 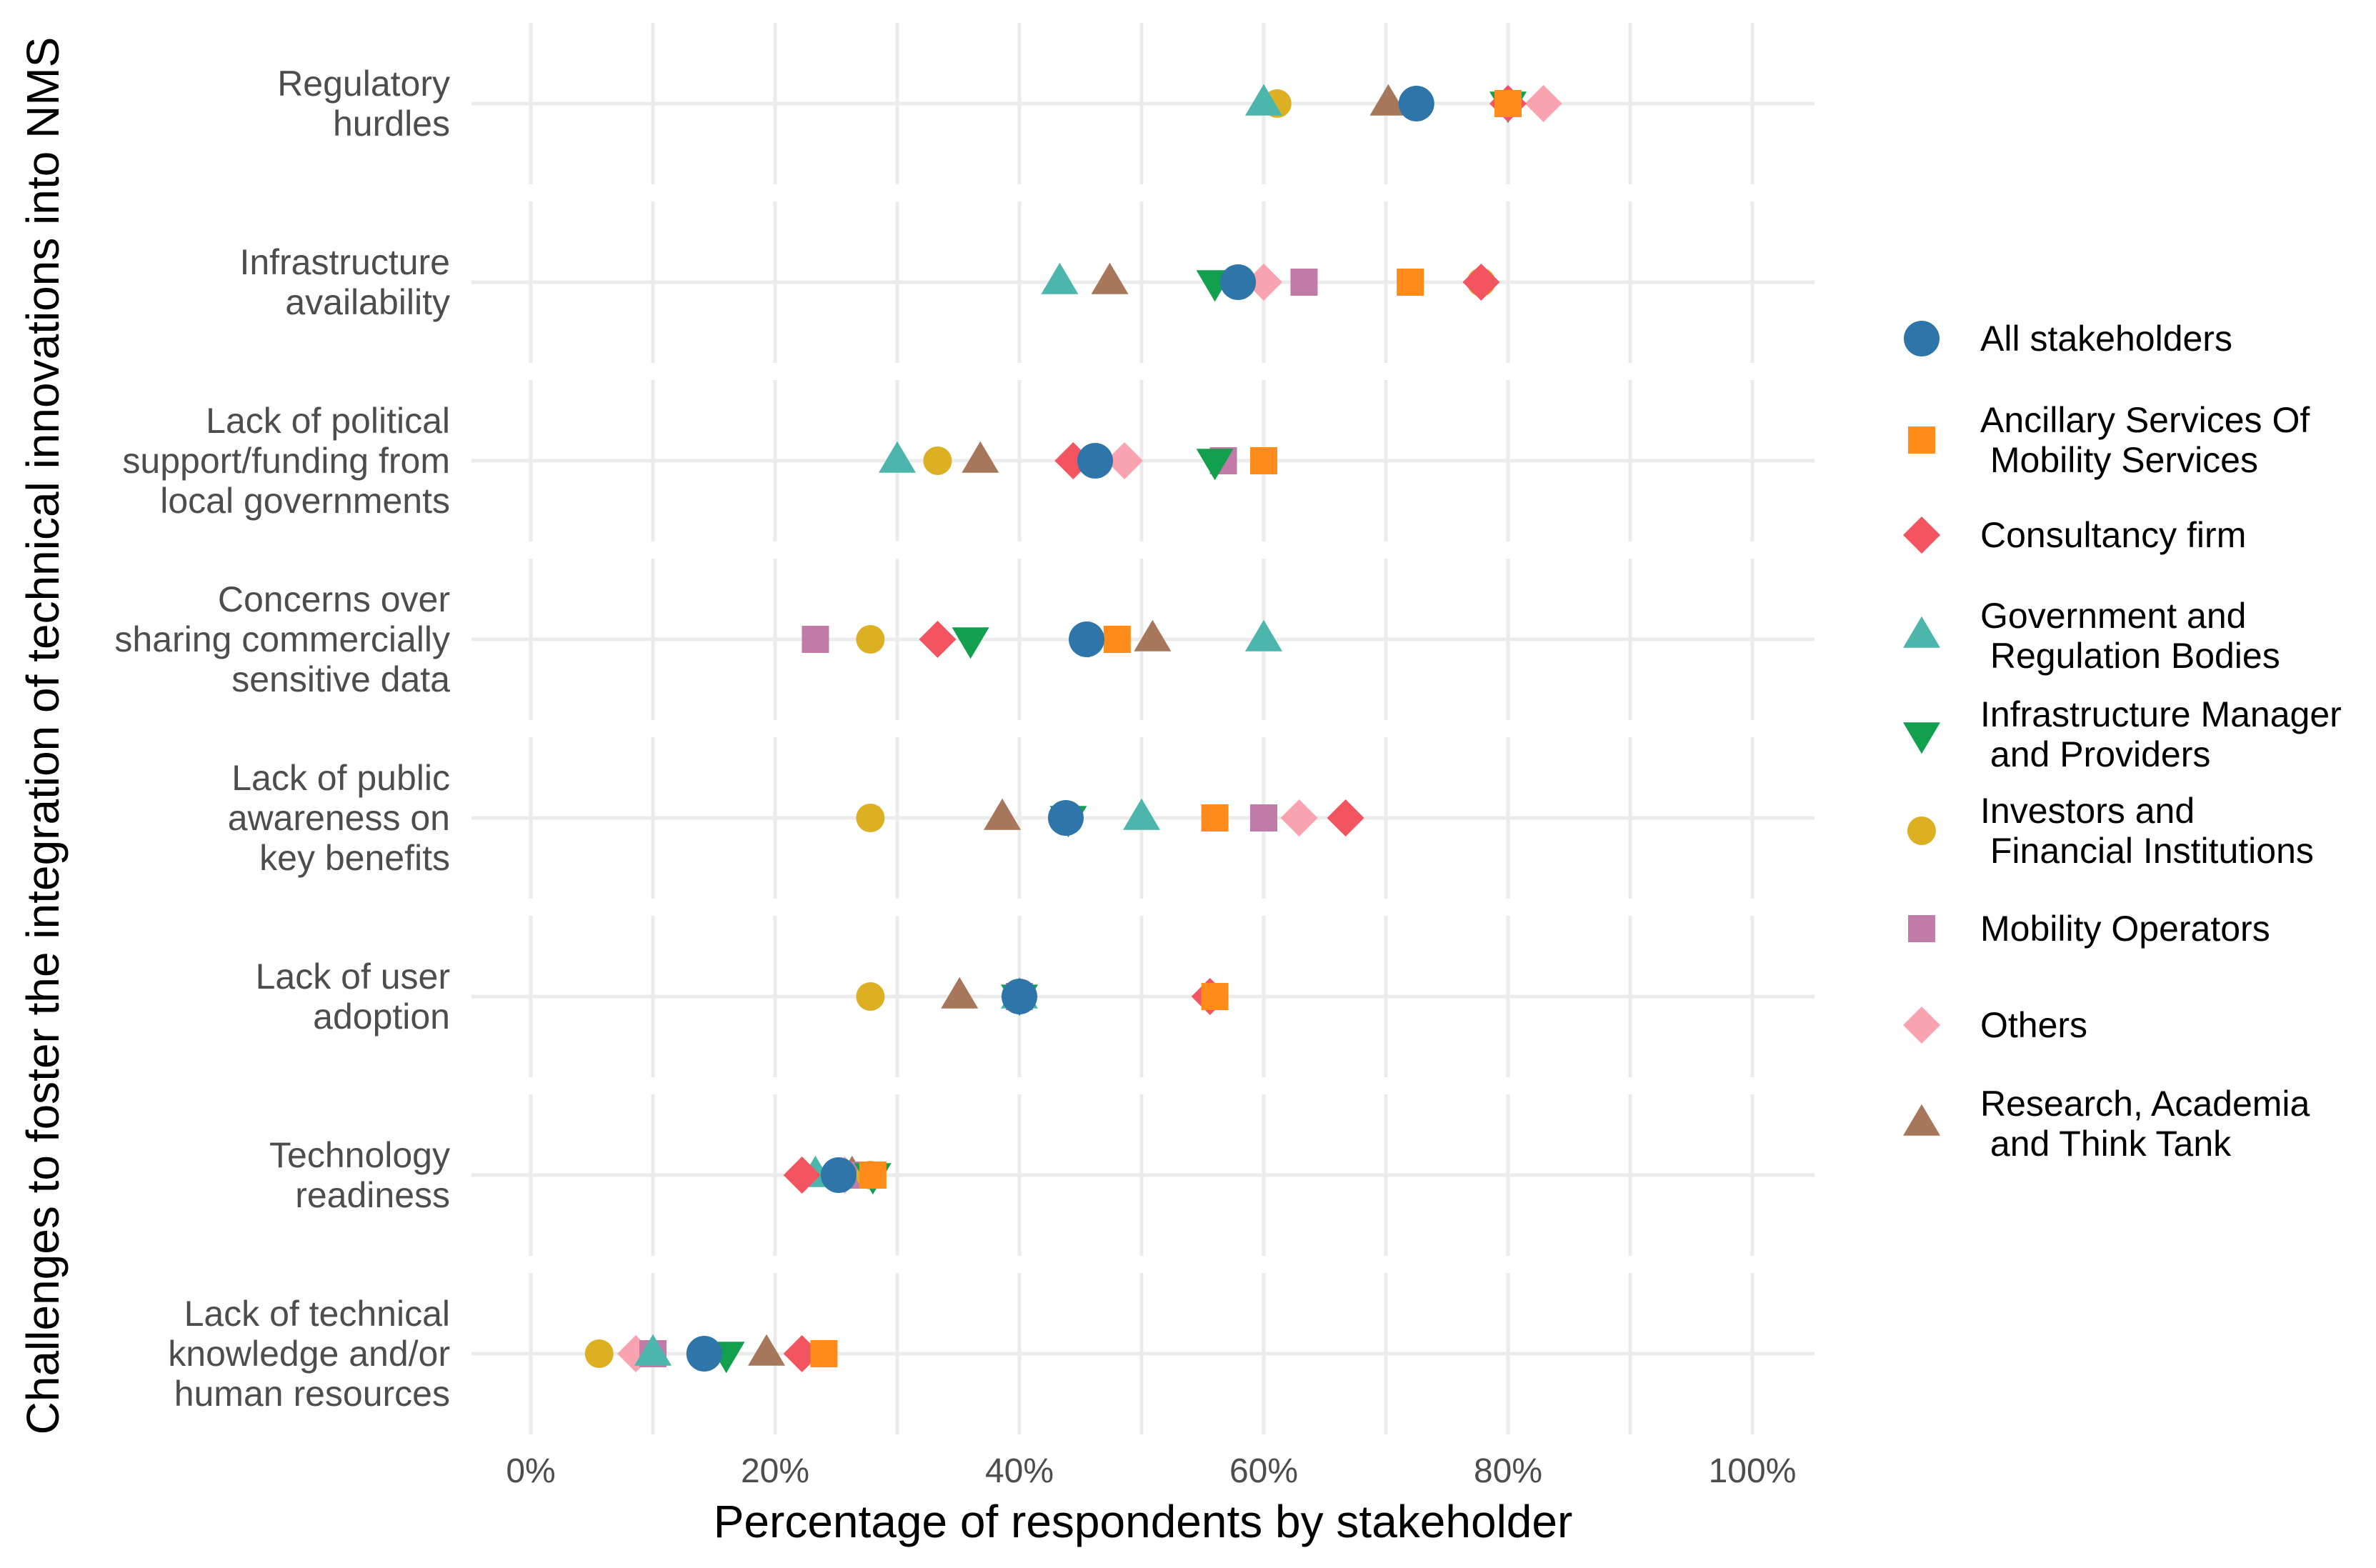 I want to click on category-label-line: Lack of technical, so click(x=317, y=1314).